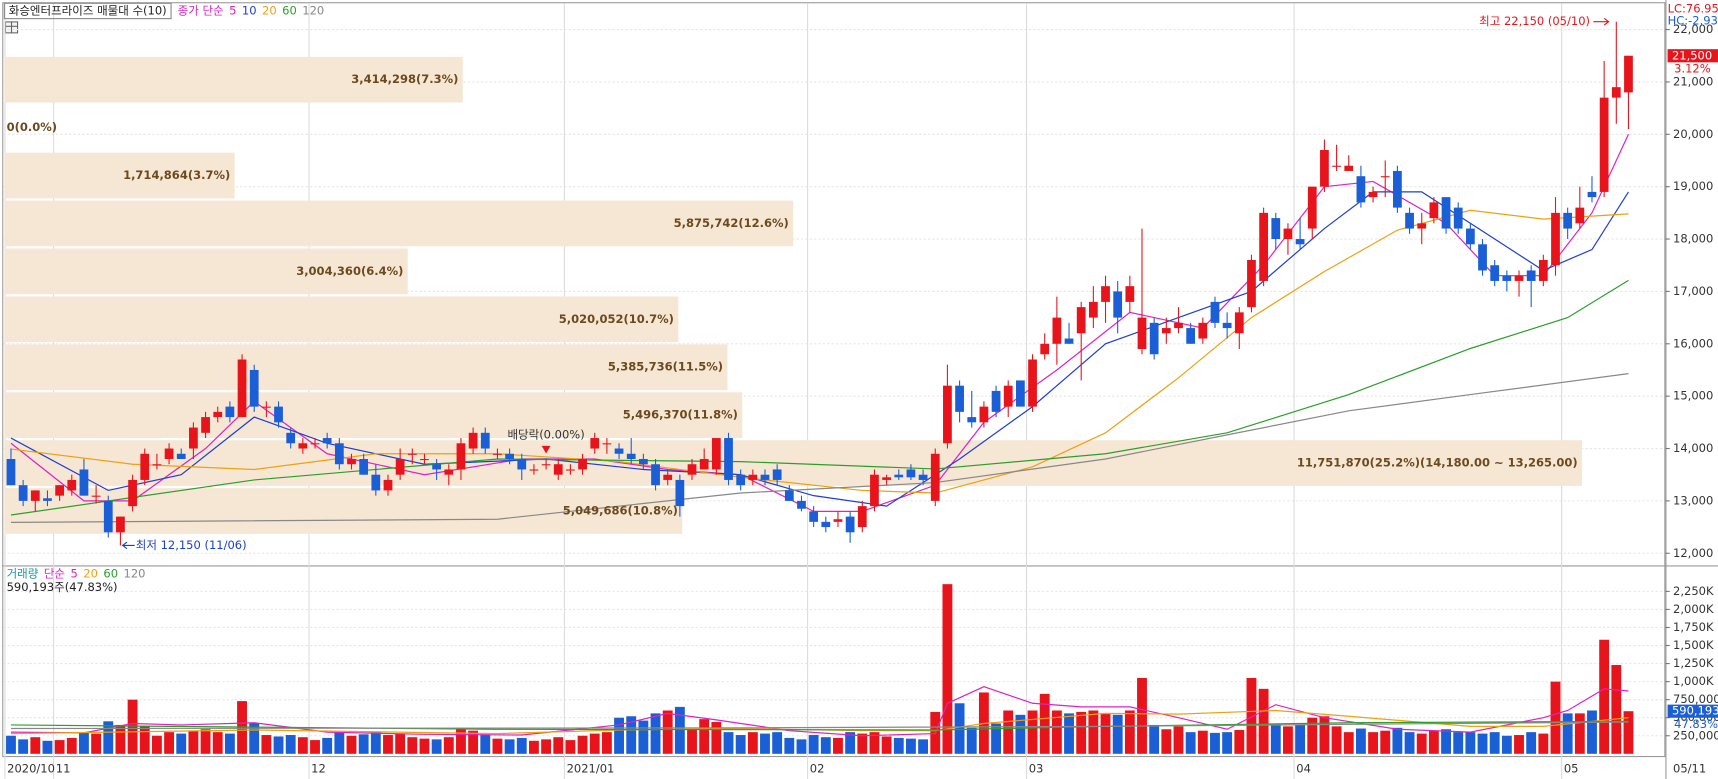 This screenshot has height=779, width=1718. Describe the element at coordinates (1693, 396) in the screenshot. I see `y-tick-label: 15,000` at that location.